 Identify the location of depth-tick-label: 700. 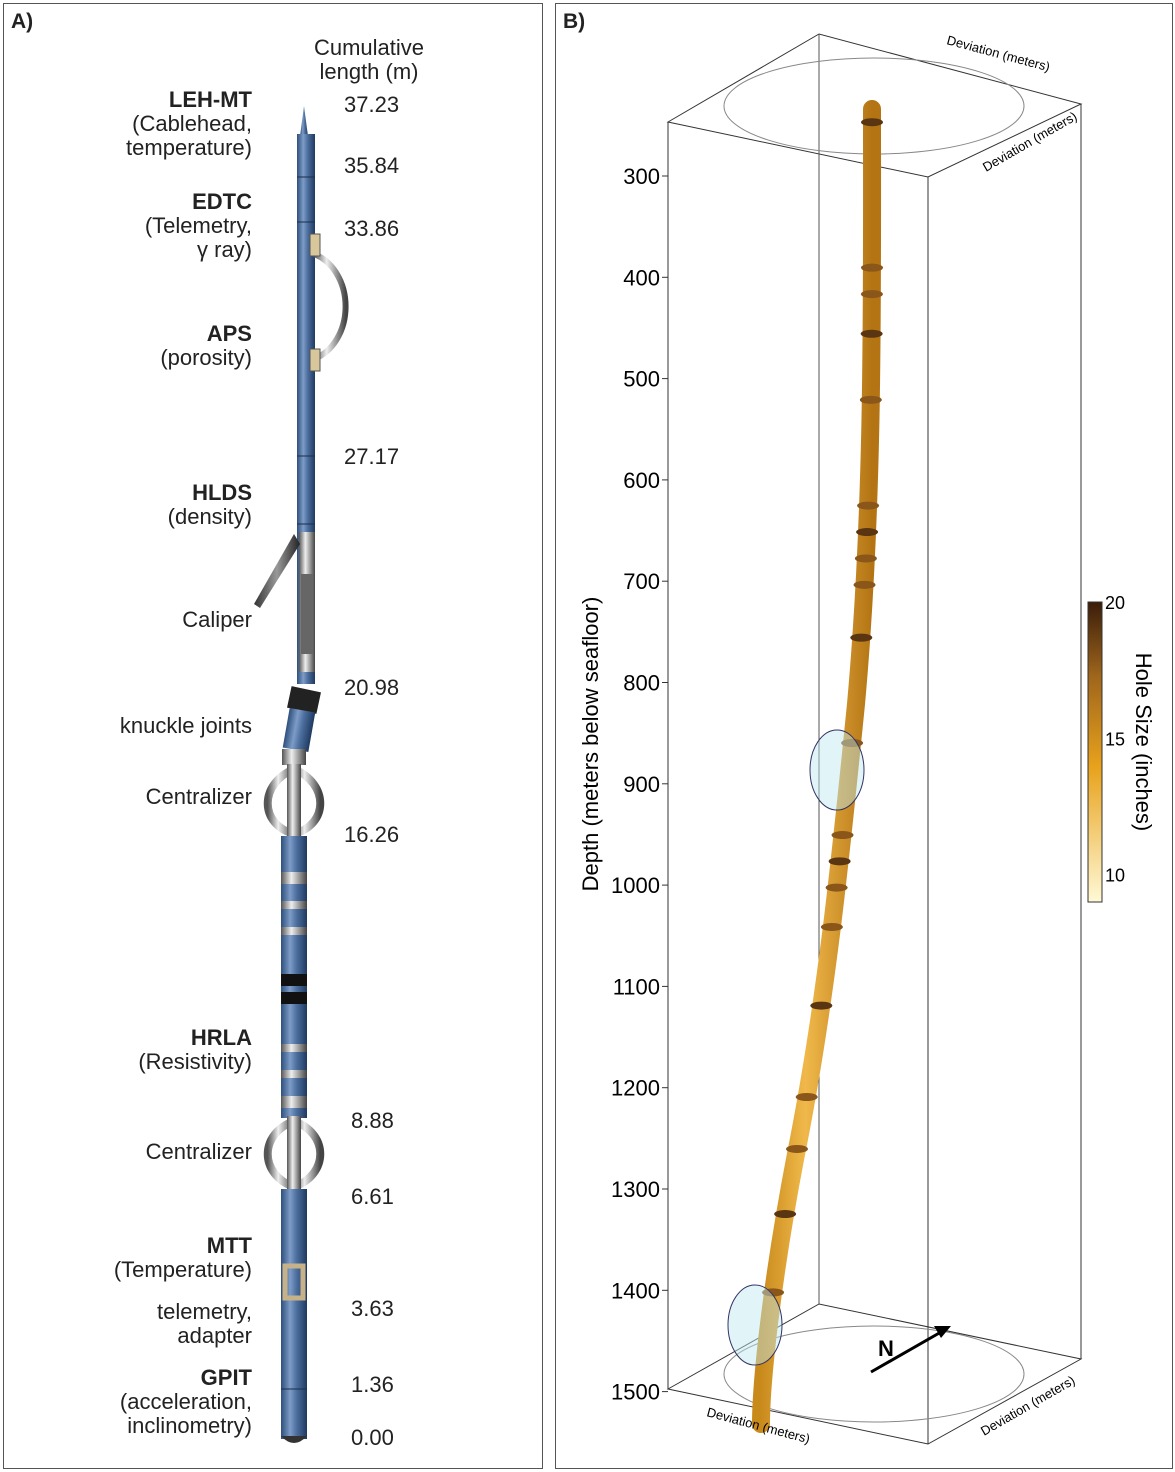
(641, 581).